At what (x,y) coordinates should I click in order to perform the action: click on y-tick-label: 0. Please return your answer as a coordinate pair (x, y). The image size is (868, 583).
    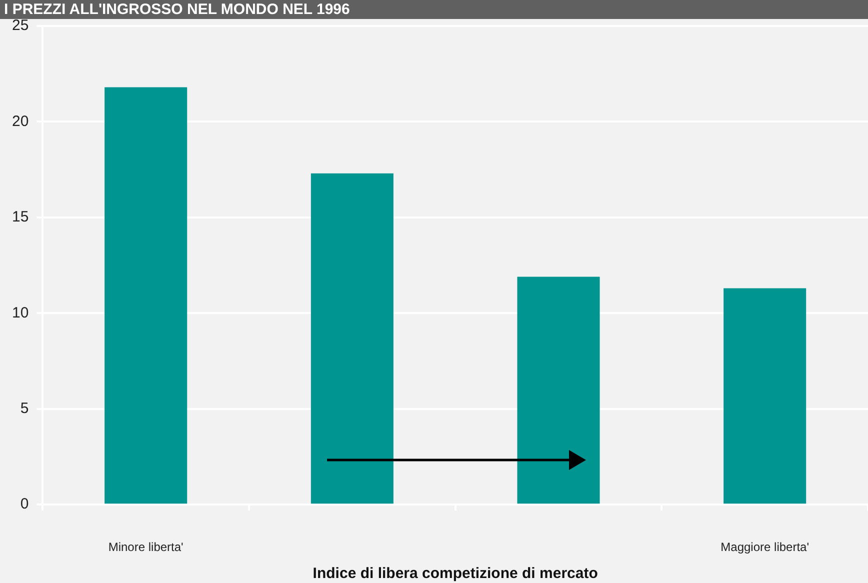
    Looking at the image, I should click on (24, 504).